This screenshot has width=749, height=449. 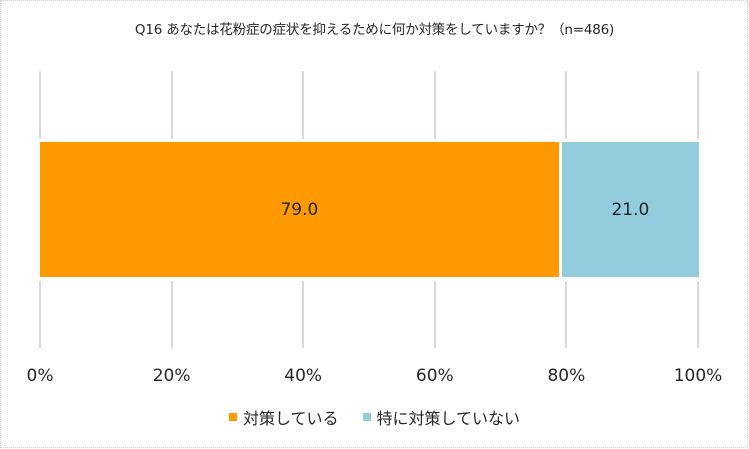 I want to click on legend-item-taisaku: 対策している, so click(x=283, y=417).